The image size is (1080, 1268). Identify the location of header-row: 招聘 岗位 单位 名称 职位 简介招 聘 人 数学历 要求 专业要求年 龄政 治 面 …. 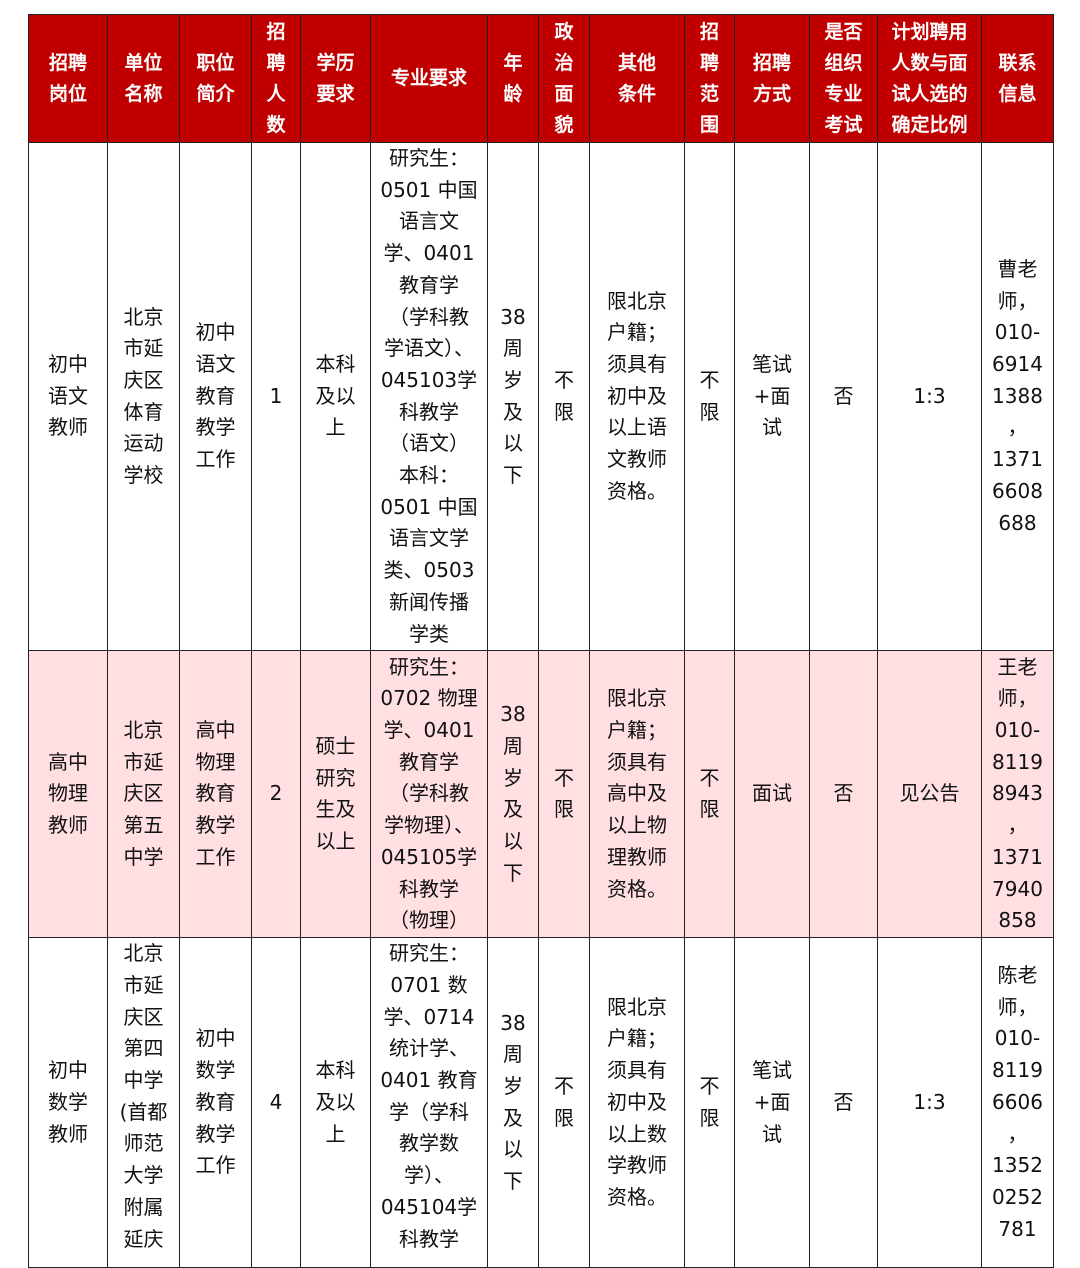
(541, 78).